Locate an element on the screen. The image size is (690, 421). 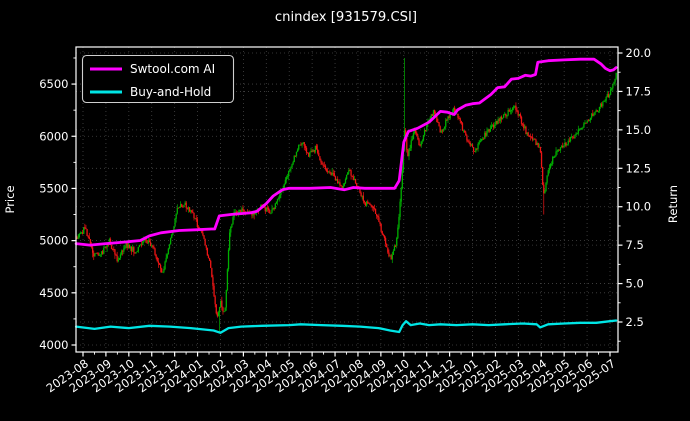
price-tick-label: 6000 is located at coordinates (53, 136).